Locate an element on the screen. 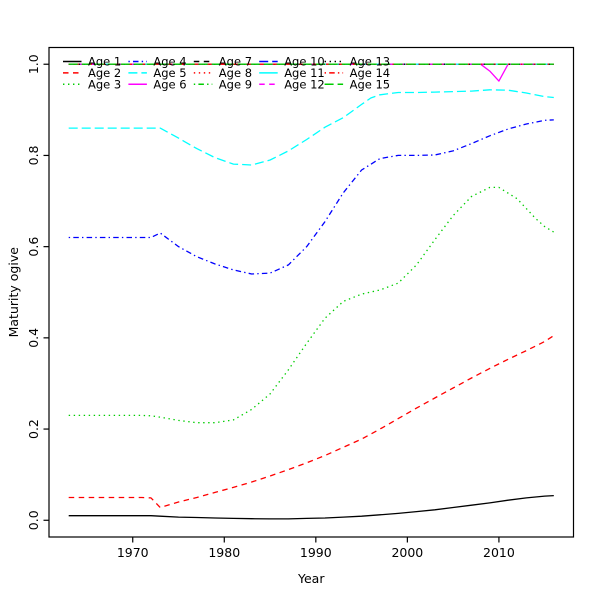  legend-label-age-3: Age 3 is located at coordinates (104, 84).